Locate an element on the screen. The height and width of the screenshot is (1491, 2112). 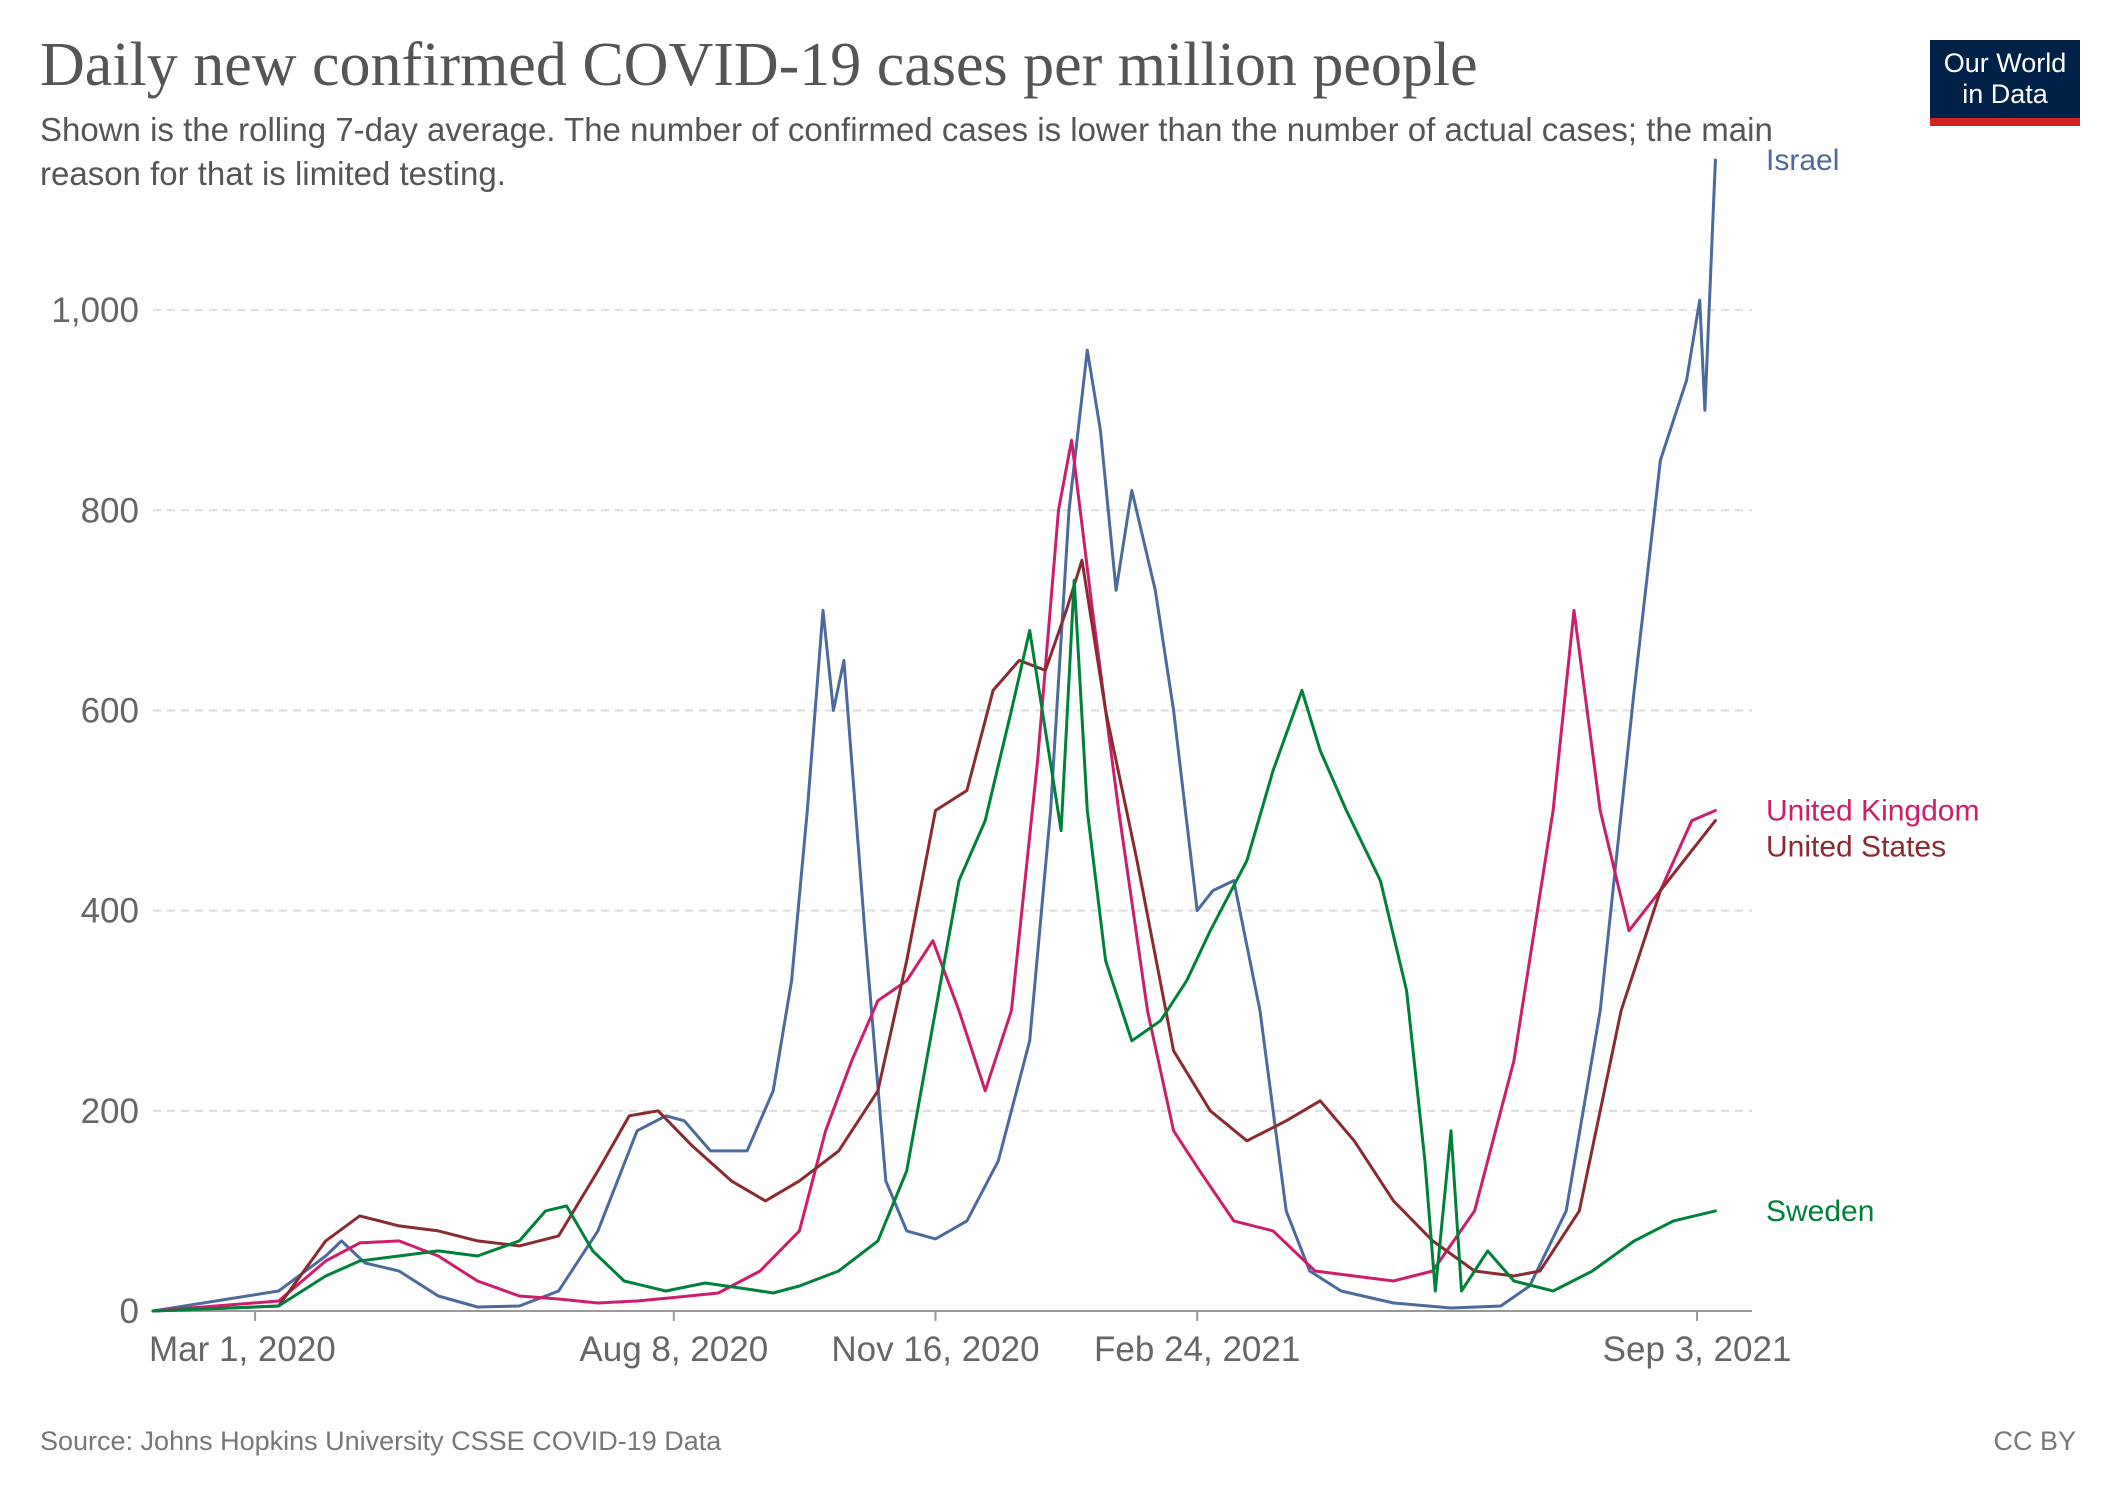
x-tick-label: Aug 8, 2020 is located at coordinates (673, 1349).